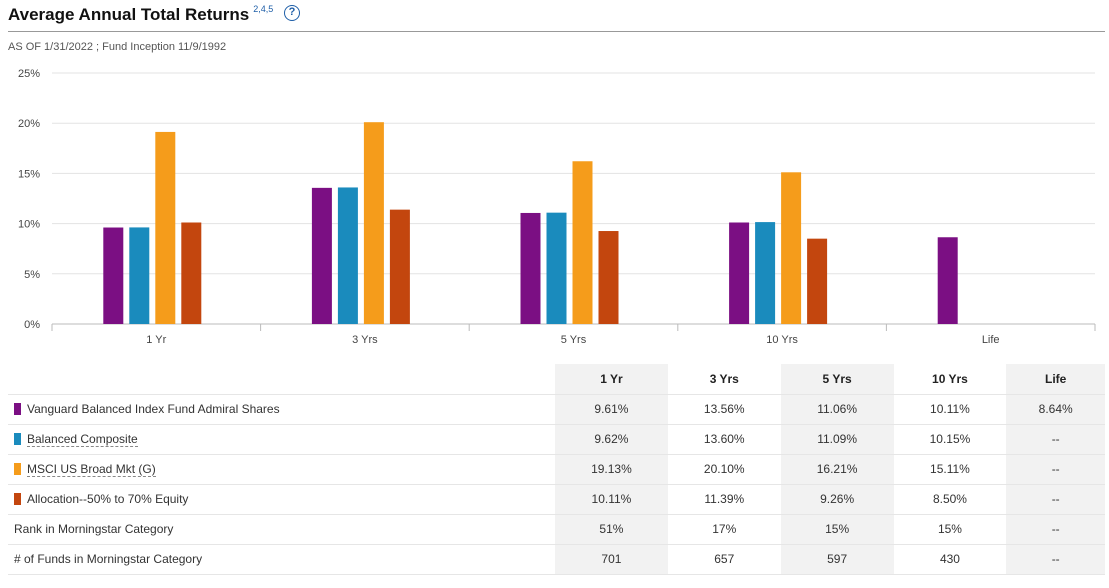  Describe the element at coordinates (281, 559) in the screenshot. I see `row-label-cell: # of Funds in Morningstar Category` at that location.